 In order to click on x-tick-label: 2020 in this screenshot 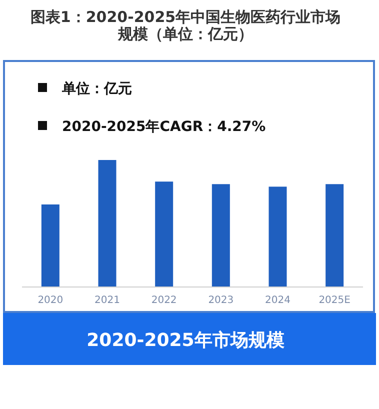, I will do `click(51, 300)`.